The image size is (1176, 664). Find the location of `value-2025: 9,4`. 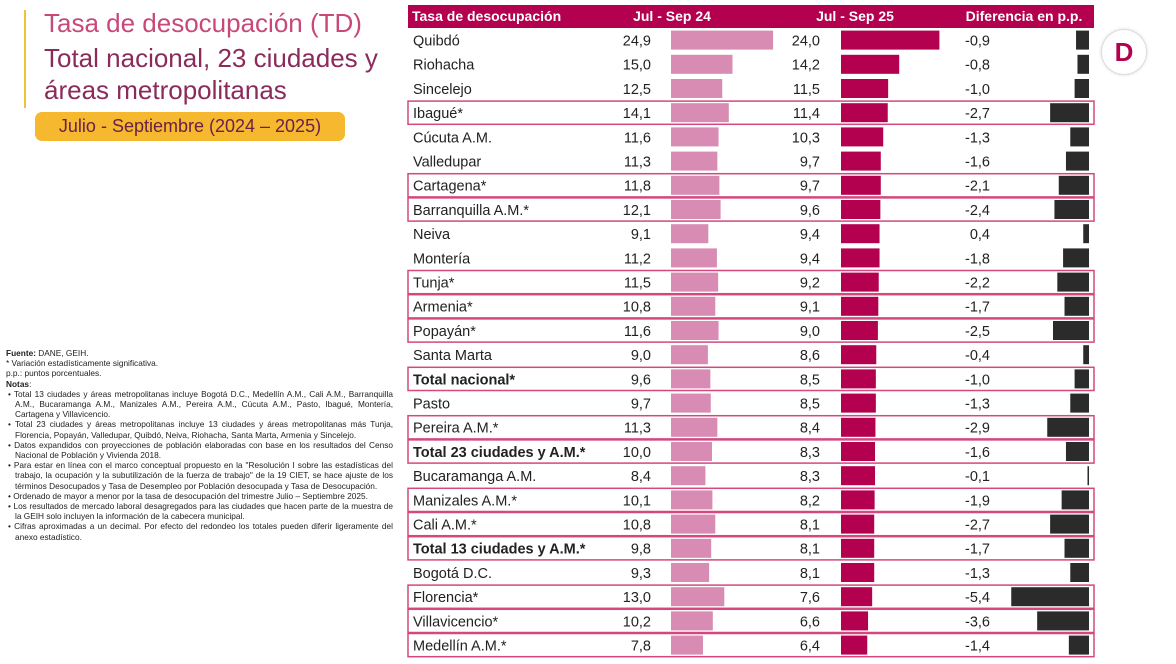

value-2025: 9,4 is located at coordinates (810, 259).